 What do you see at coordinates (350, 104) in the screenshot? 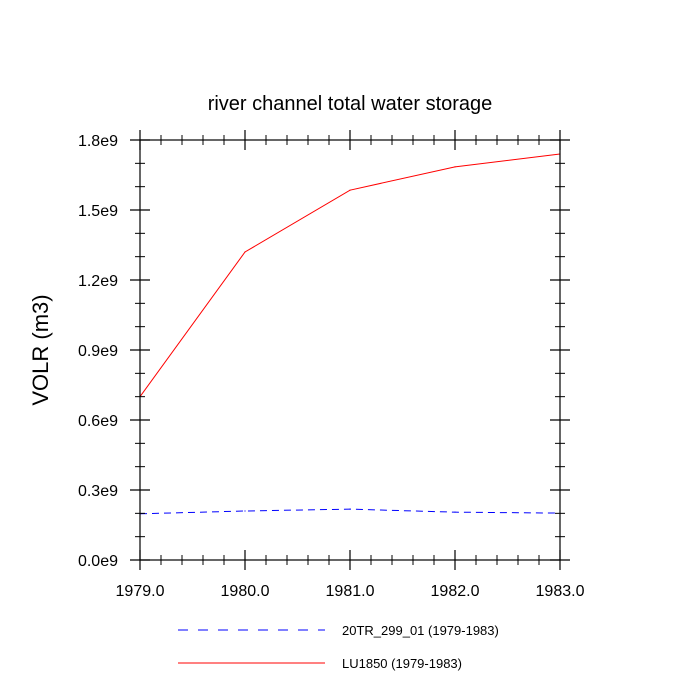
I see `chart-title: river channel total water storage` at bounding box center [350, 104].